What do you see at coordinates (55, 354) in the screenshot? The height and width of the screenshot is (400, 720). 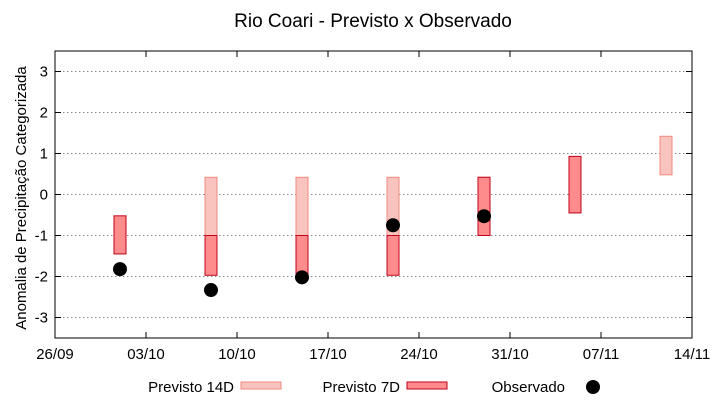 I see `x-tick-label: 26/09` at bounding box center [55, 354].